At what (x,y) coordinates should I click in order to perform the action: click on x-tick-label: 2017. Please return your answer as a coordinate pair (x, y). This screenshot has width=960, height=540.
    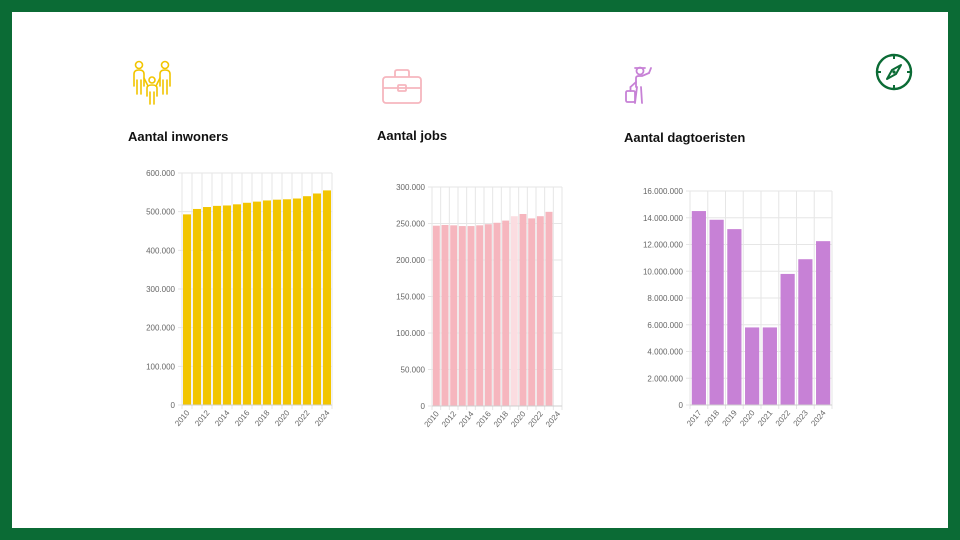
    Looking at the image, I should click on (694, 418).